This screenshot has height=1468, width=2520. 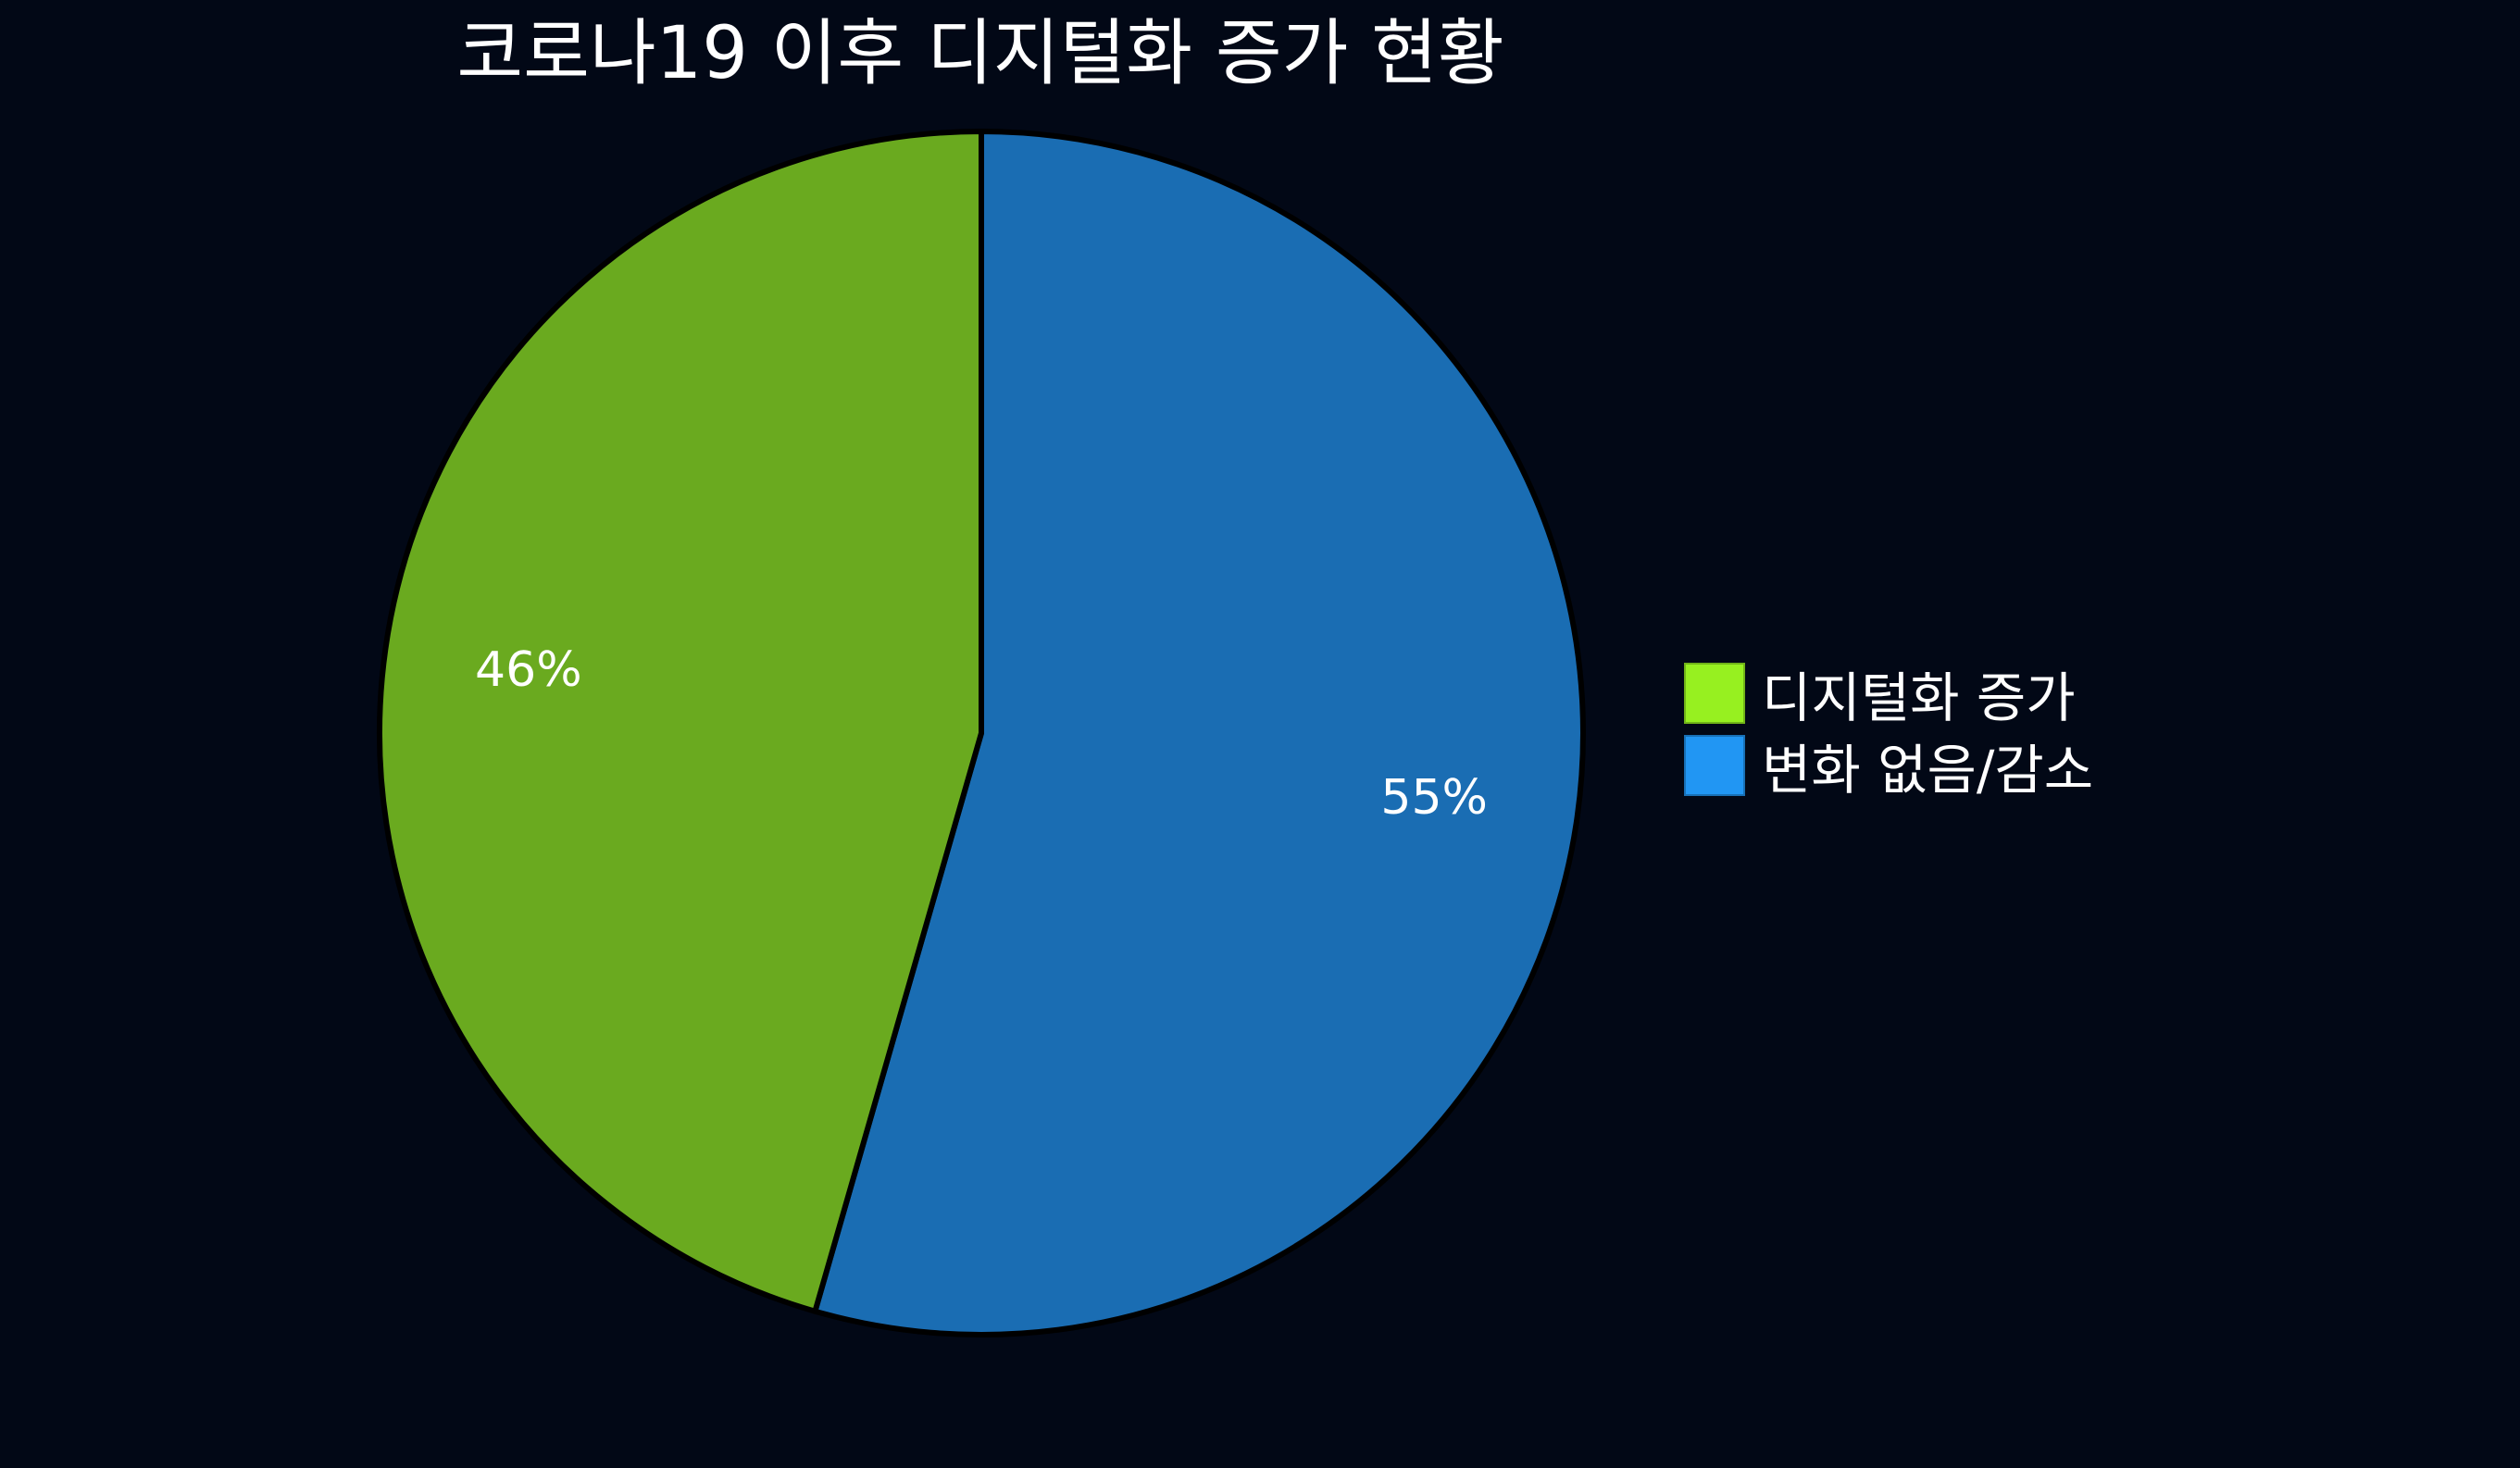 I want to click on legend-item-digital-increase: 디지털화 증가, so click(x=1888, y=693).